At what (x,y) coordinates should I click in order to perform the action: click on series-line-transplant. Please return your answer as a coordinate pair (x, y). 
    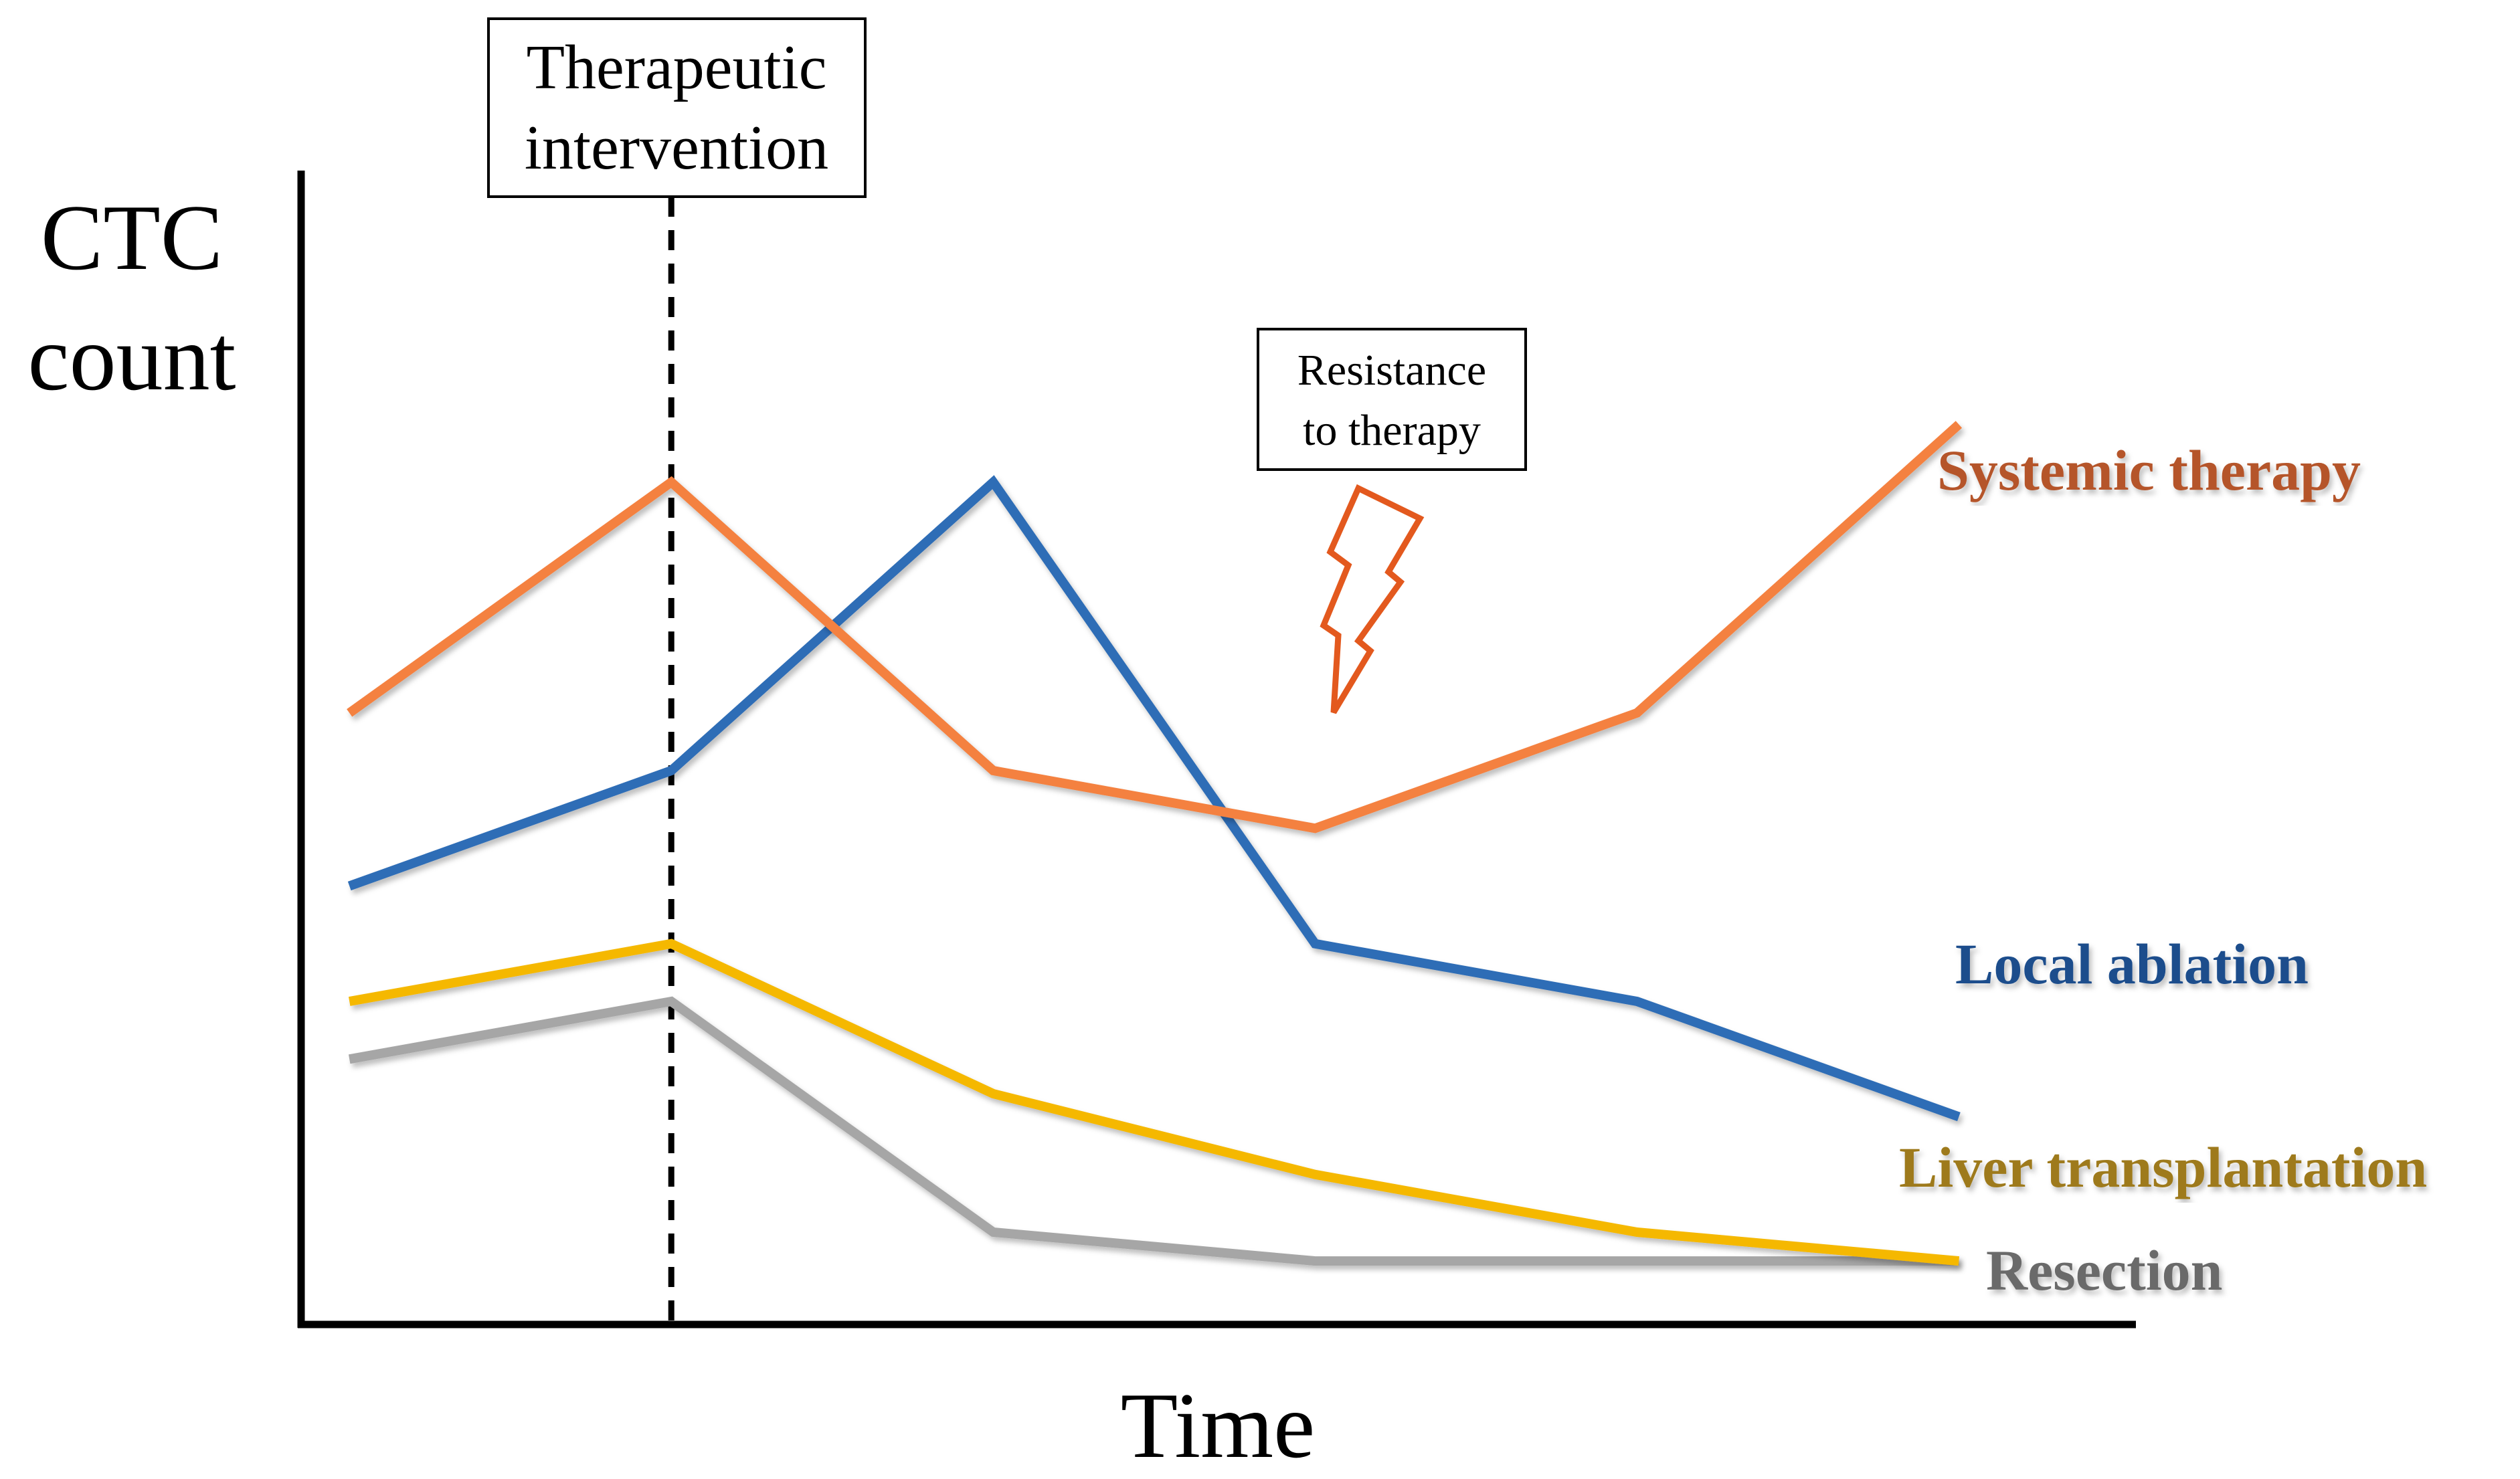
    Looking at the image, I should click on (1154, 1102).